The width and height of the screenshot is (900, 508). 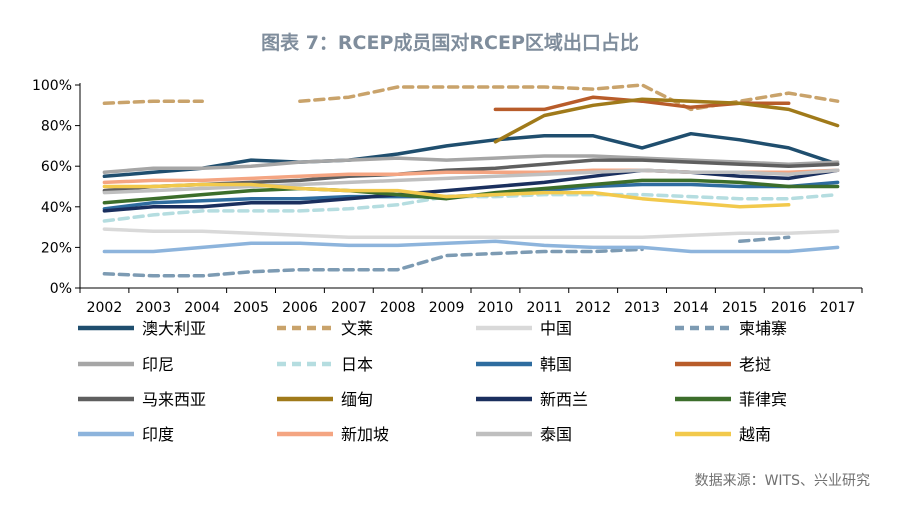 What do you see at coordinates (763, 399) in the screenshot?
I see `legend-label: 菲律宾` at bounding box center [763, 399].